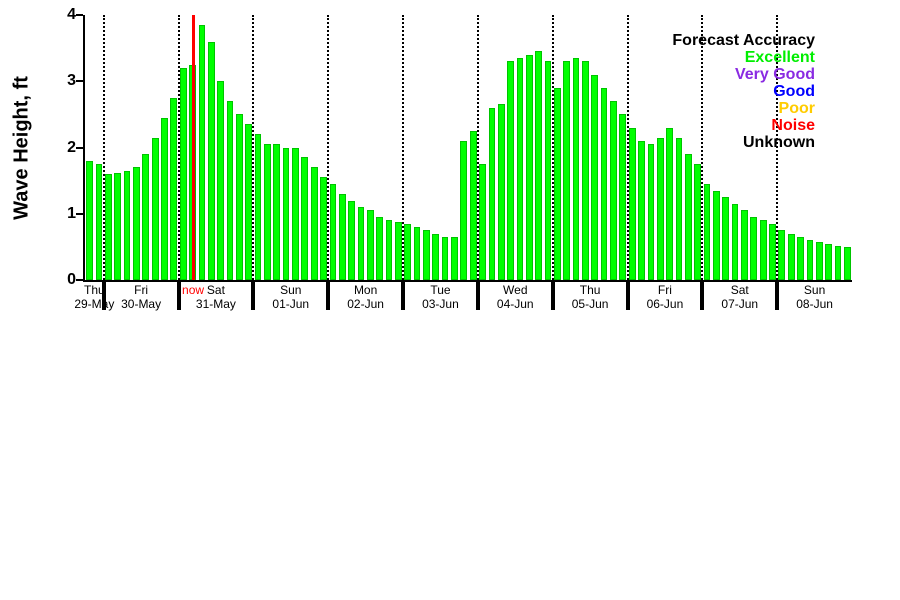 The image size is (900, 600). What do you see at coordinates (440, 304) in the screenshot?
I see `day-date: 03-Jun` at bounding box center [440, 304].